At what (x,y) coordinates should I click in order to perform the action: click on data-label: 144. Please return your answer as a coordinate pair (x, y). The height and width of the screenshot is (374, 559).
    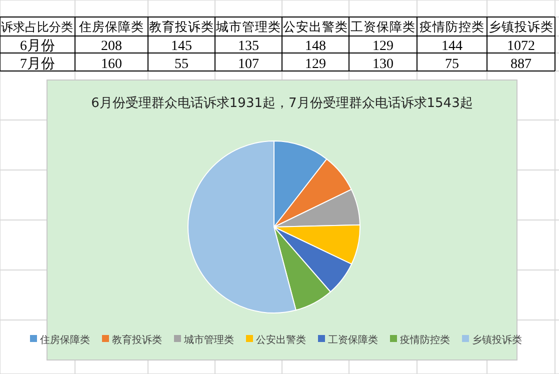
    Looking at the image, I should click on (452, 46).